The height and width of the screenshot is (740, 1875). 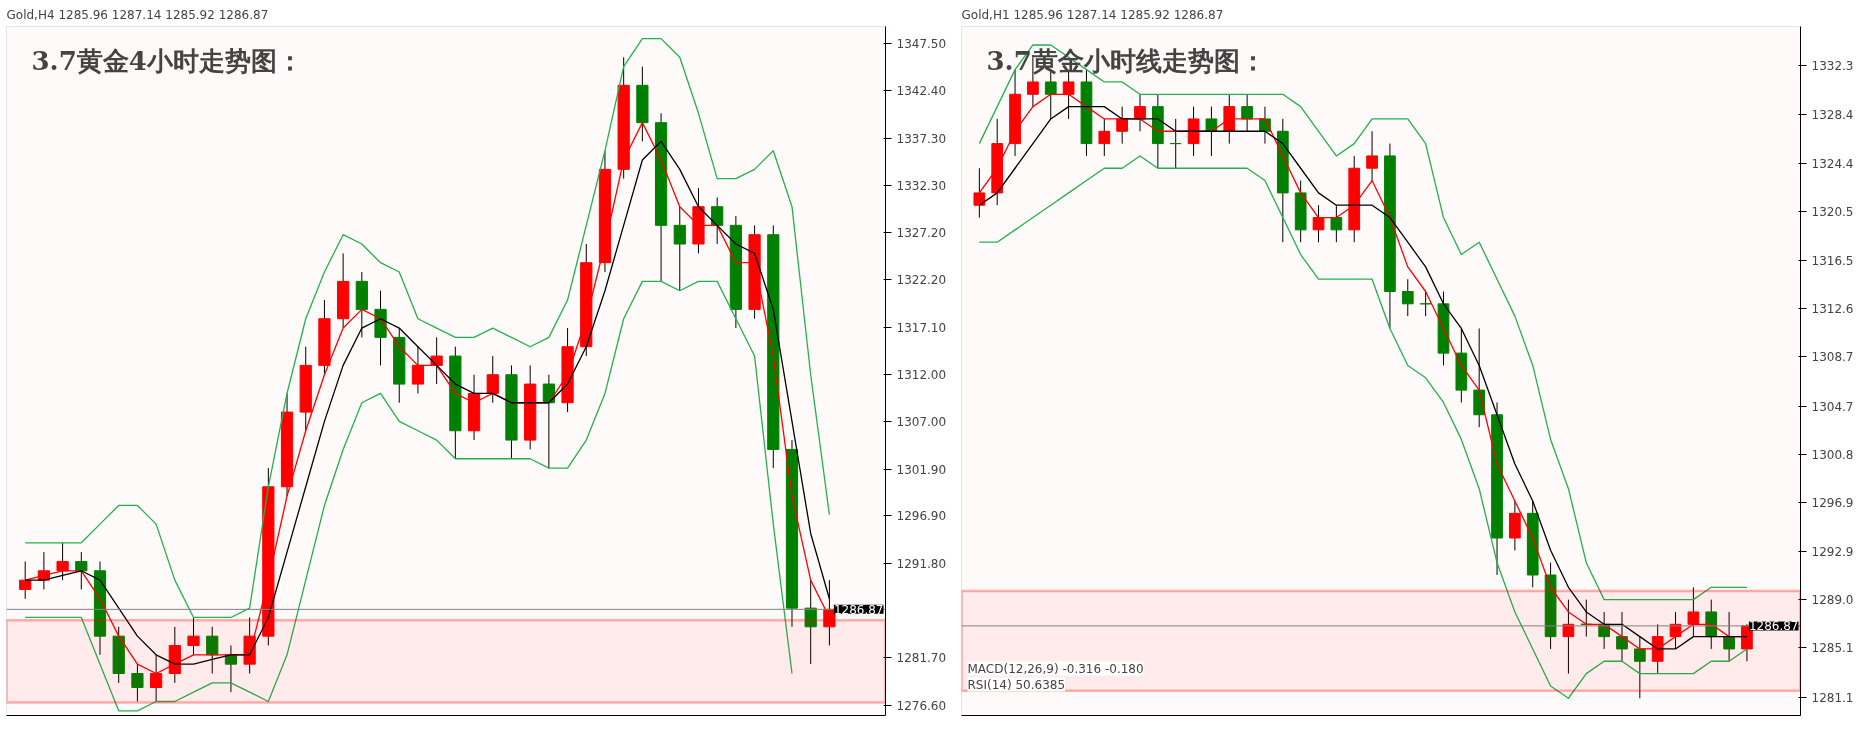 I want to click on y-tick-label: 1276.60, so click(x=921, y=705).